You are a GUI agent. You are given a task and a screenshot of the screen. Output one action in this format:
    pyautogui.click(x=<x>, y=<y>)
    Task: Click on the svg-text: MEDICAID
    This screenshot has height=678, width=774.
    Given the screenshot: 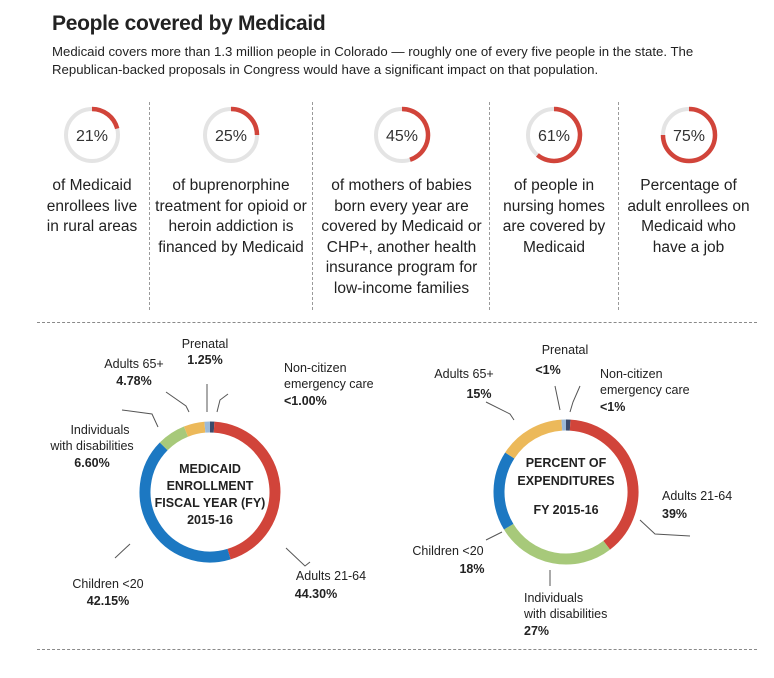 What is the action you would take?
    pyautogui.click(x=210, y=469)
    